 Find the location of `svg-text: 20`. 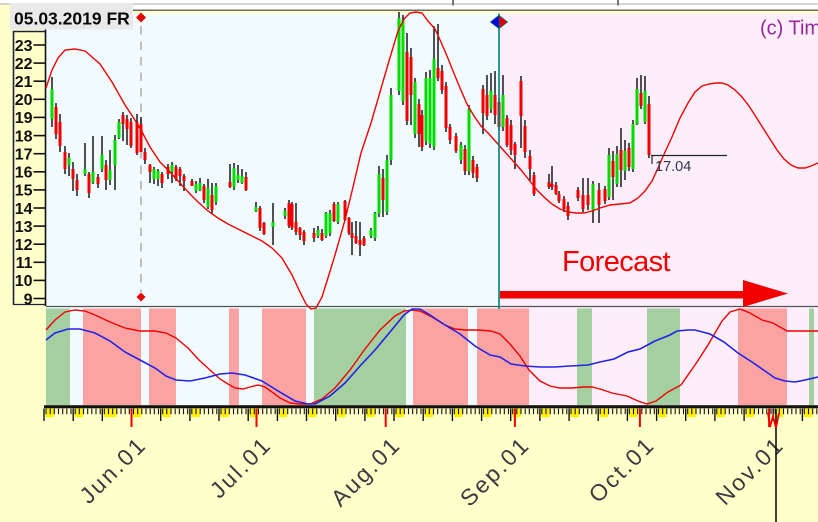

svg-text: 20 is located at coordinates (24, 100).